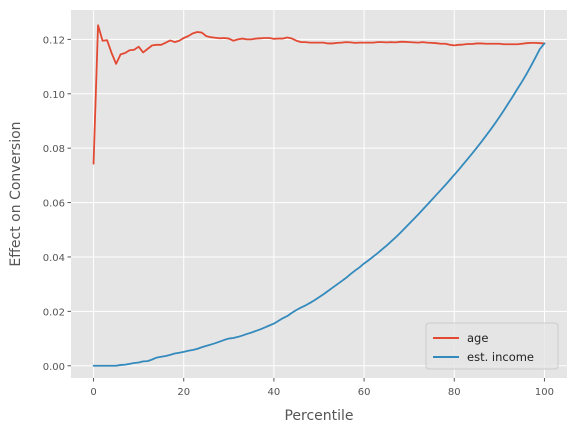 The image size is (577, 433). Describe the element at coordinates (54, 95) in the screenshot. I see `y-tick-label: 0.10` at that location.